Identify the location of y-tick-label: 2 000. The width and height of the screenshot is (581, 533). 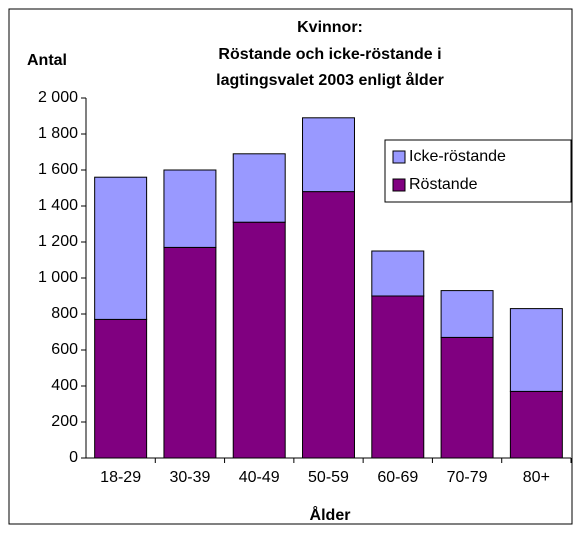
(58, 97).